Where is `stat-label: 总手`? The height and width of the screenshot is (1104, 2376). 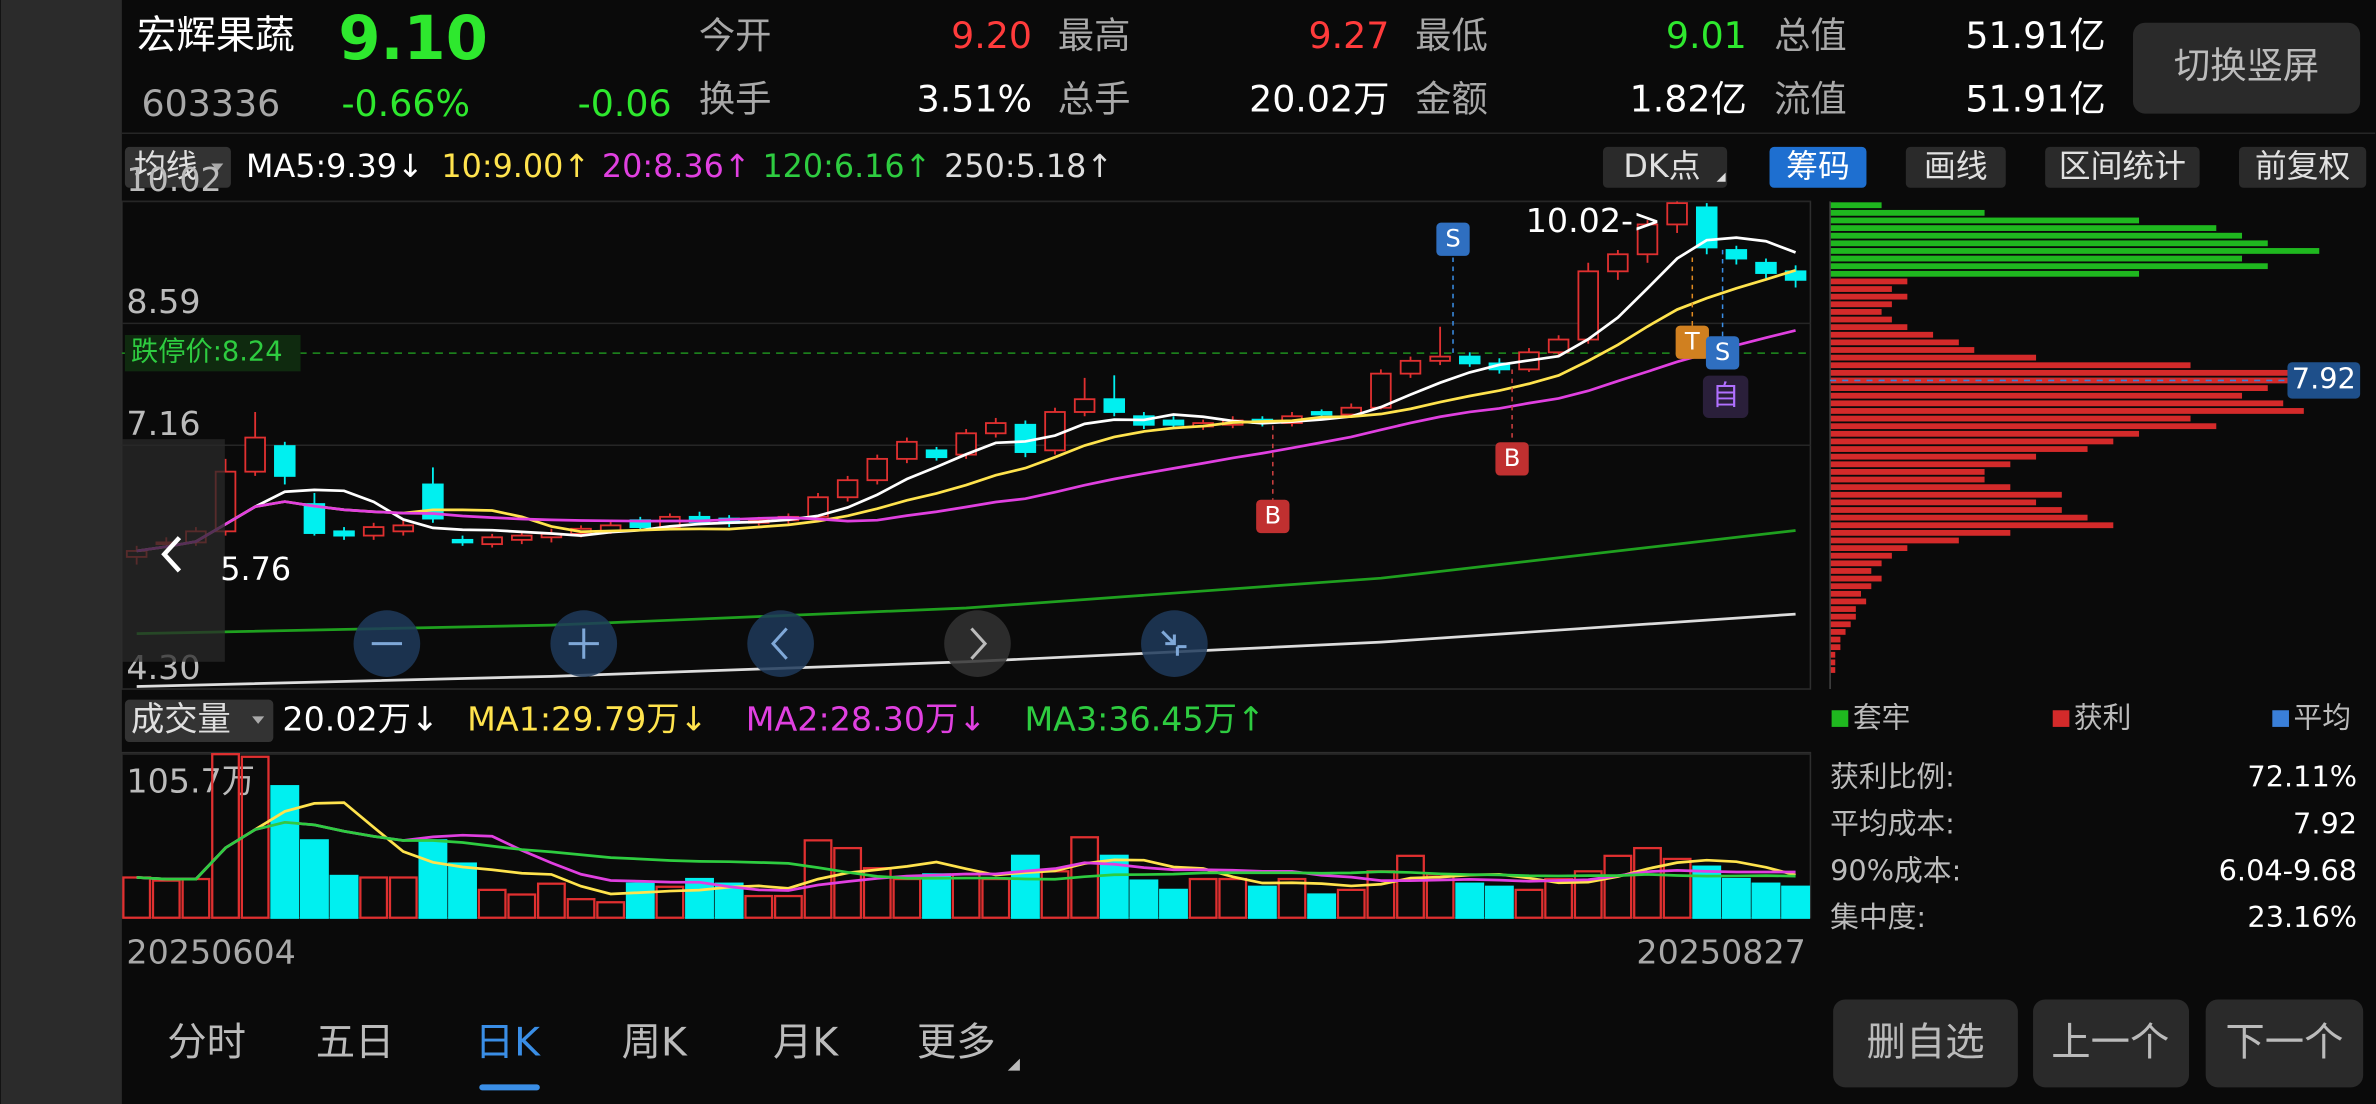
stat-label: 总手 is located at coordinates (1094, 98).